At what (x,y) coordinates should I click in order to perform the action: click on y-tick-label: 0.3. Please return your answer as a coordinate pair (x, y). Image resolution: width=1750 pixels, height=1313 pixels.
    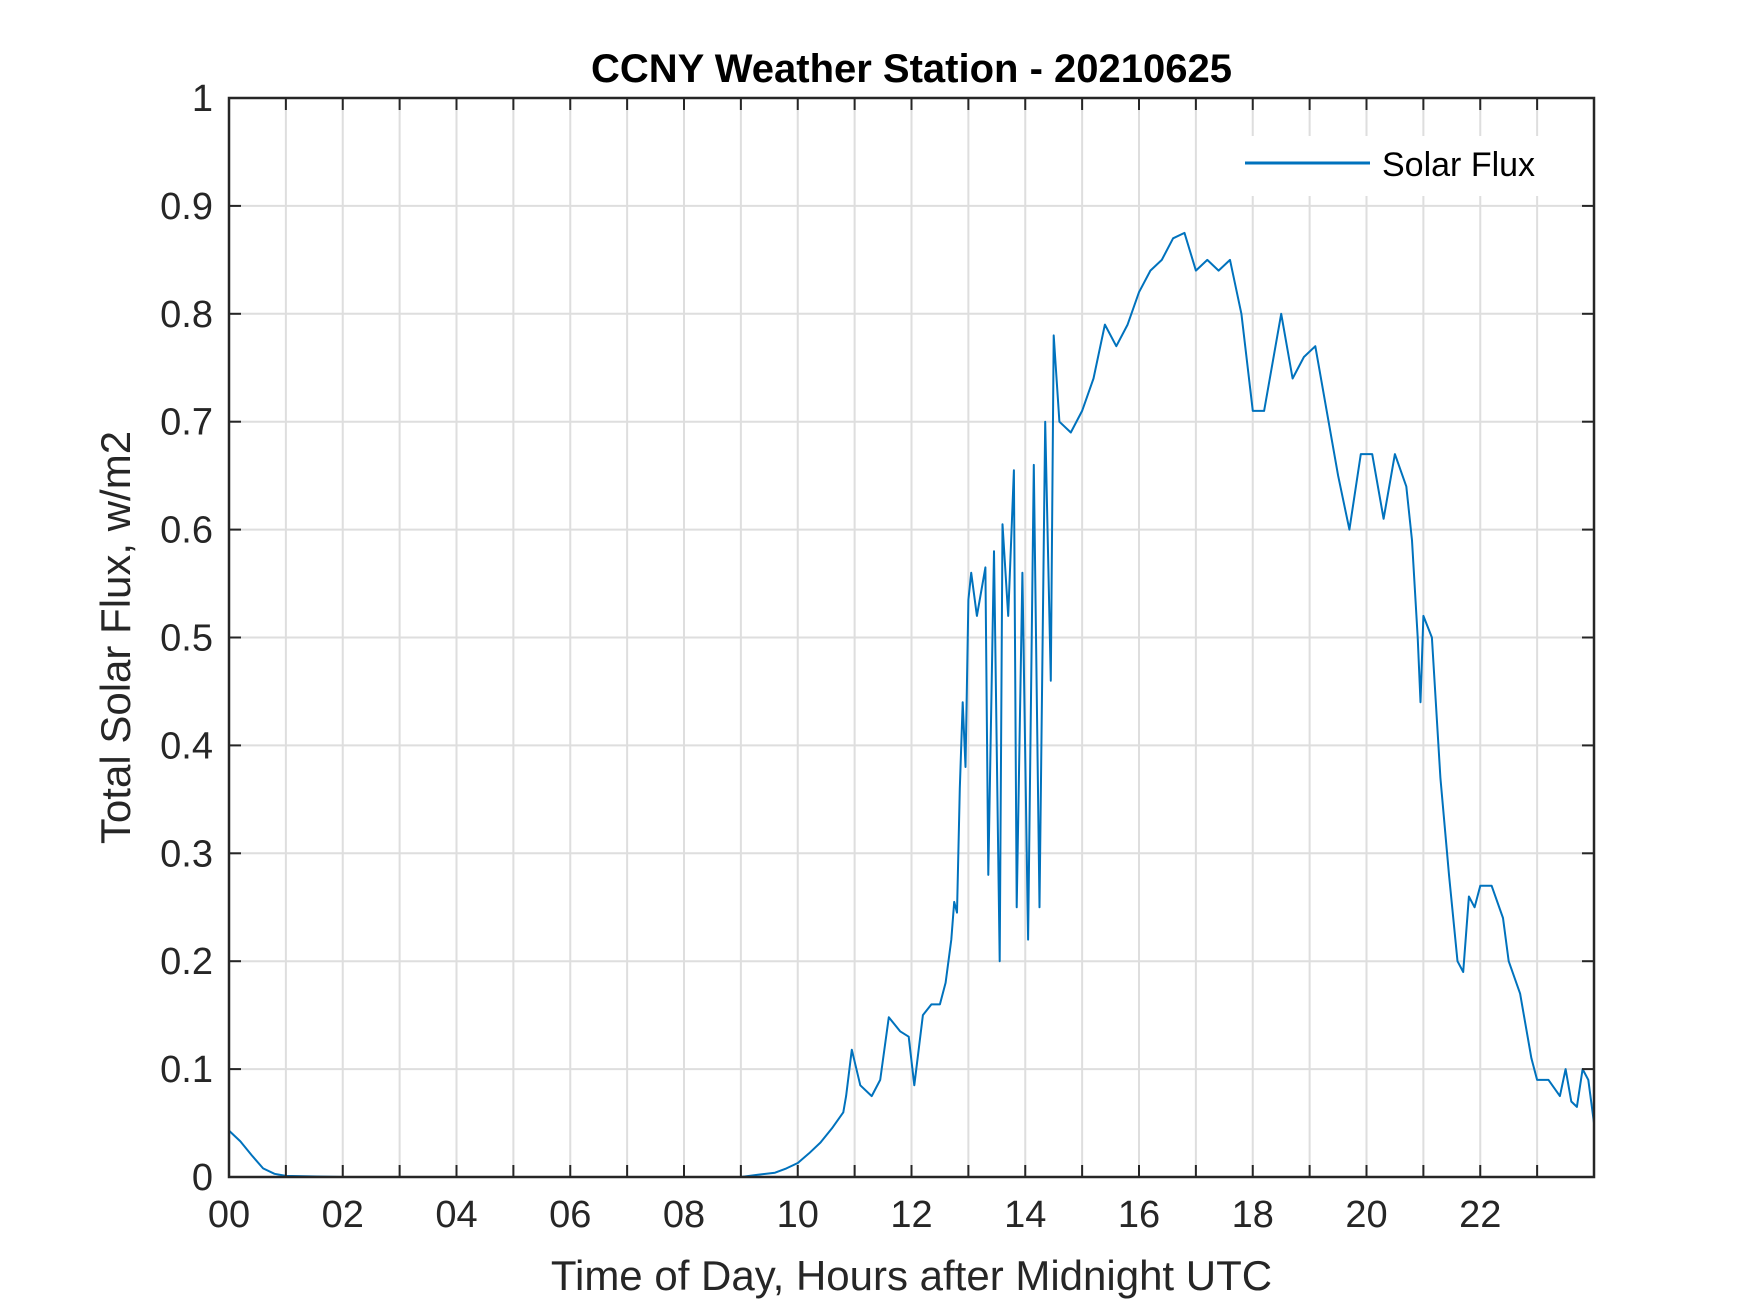
    Looking at the image, I should click on (186, 854).